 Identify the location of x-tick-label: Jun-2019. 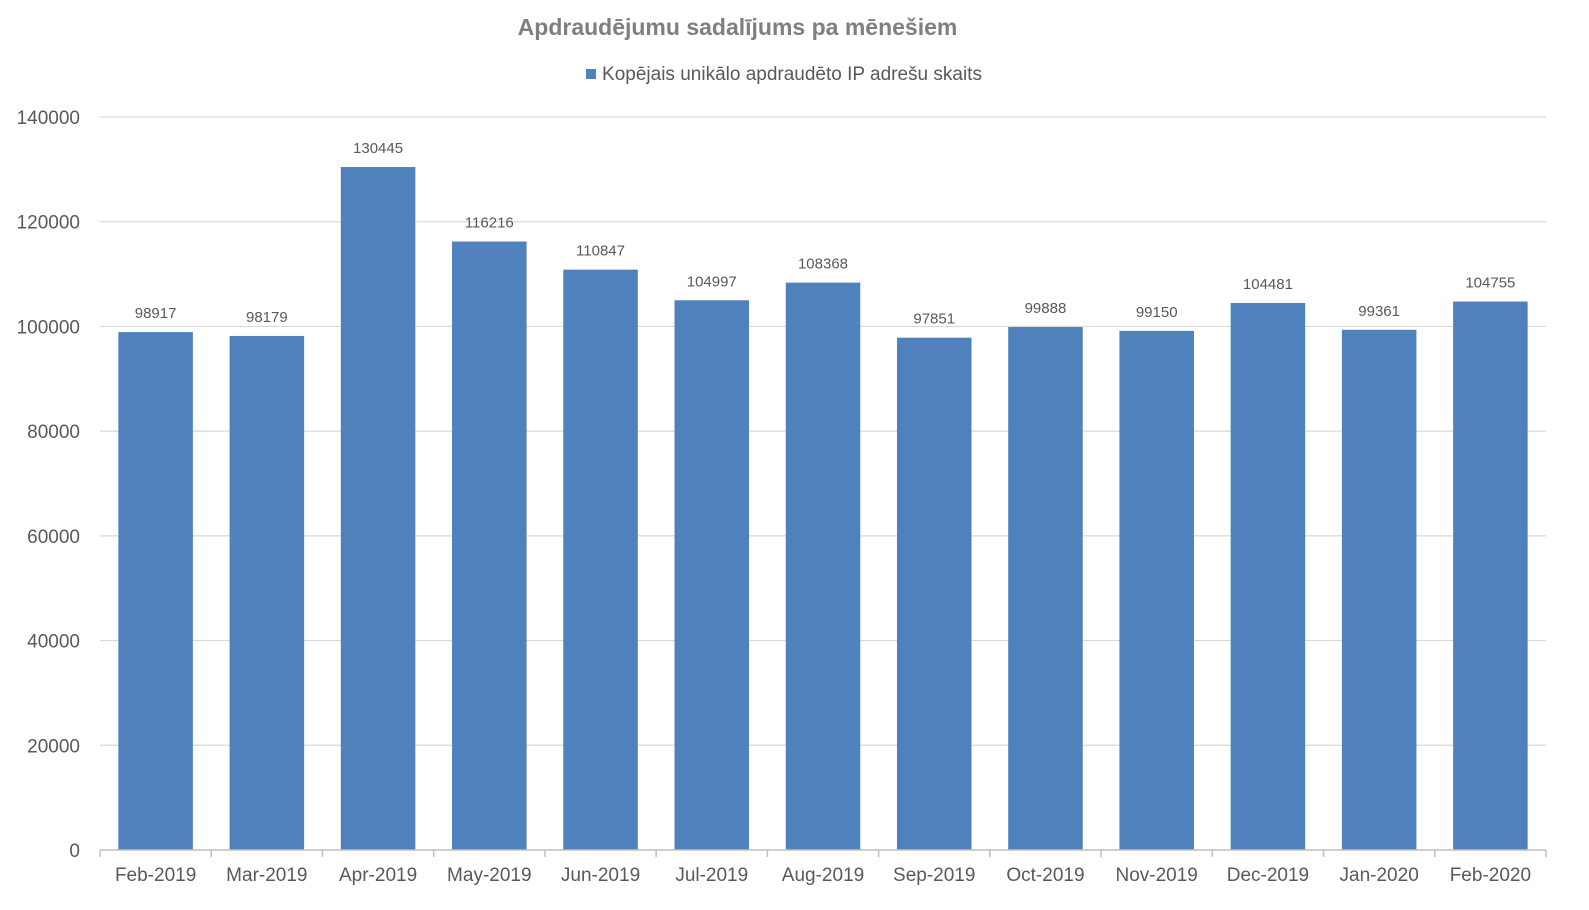
(600, 875).